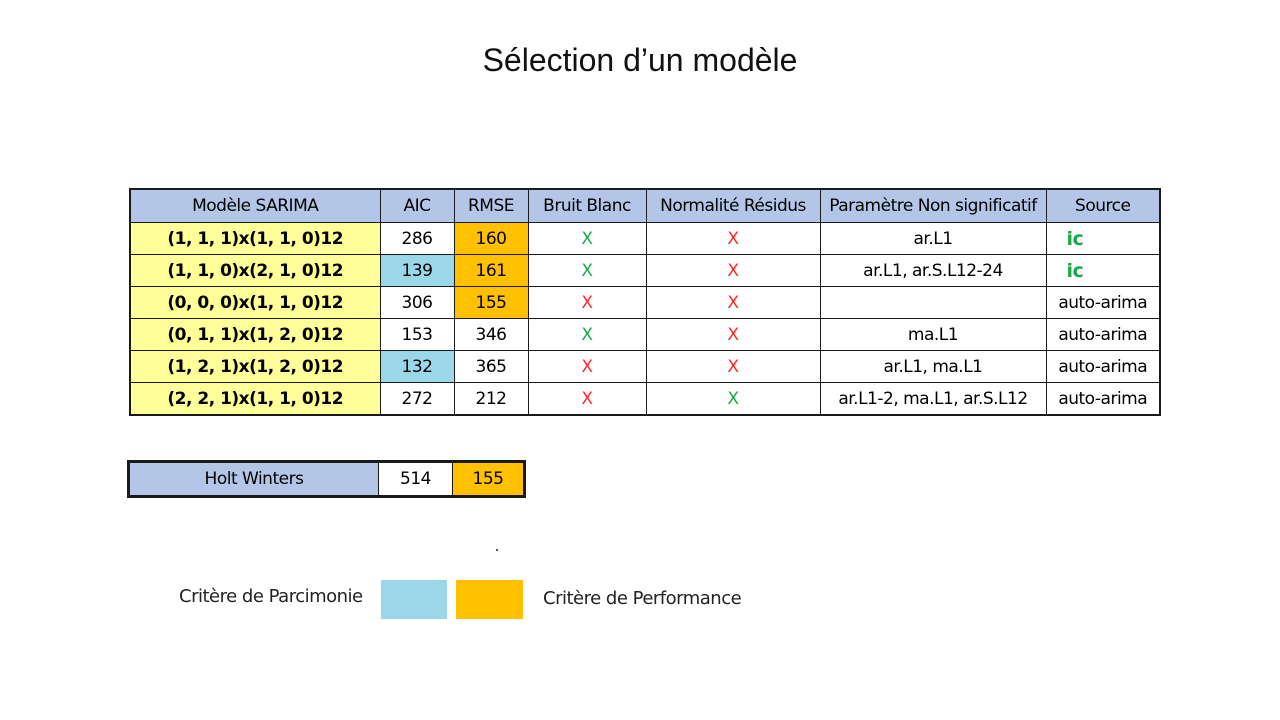 Image resolution: width=1280 pixels, height=720 pixels. I want to click on model-cell: (0, 0, 0)x(1, 1, 0)12, so click(255, 302).